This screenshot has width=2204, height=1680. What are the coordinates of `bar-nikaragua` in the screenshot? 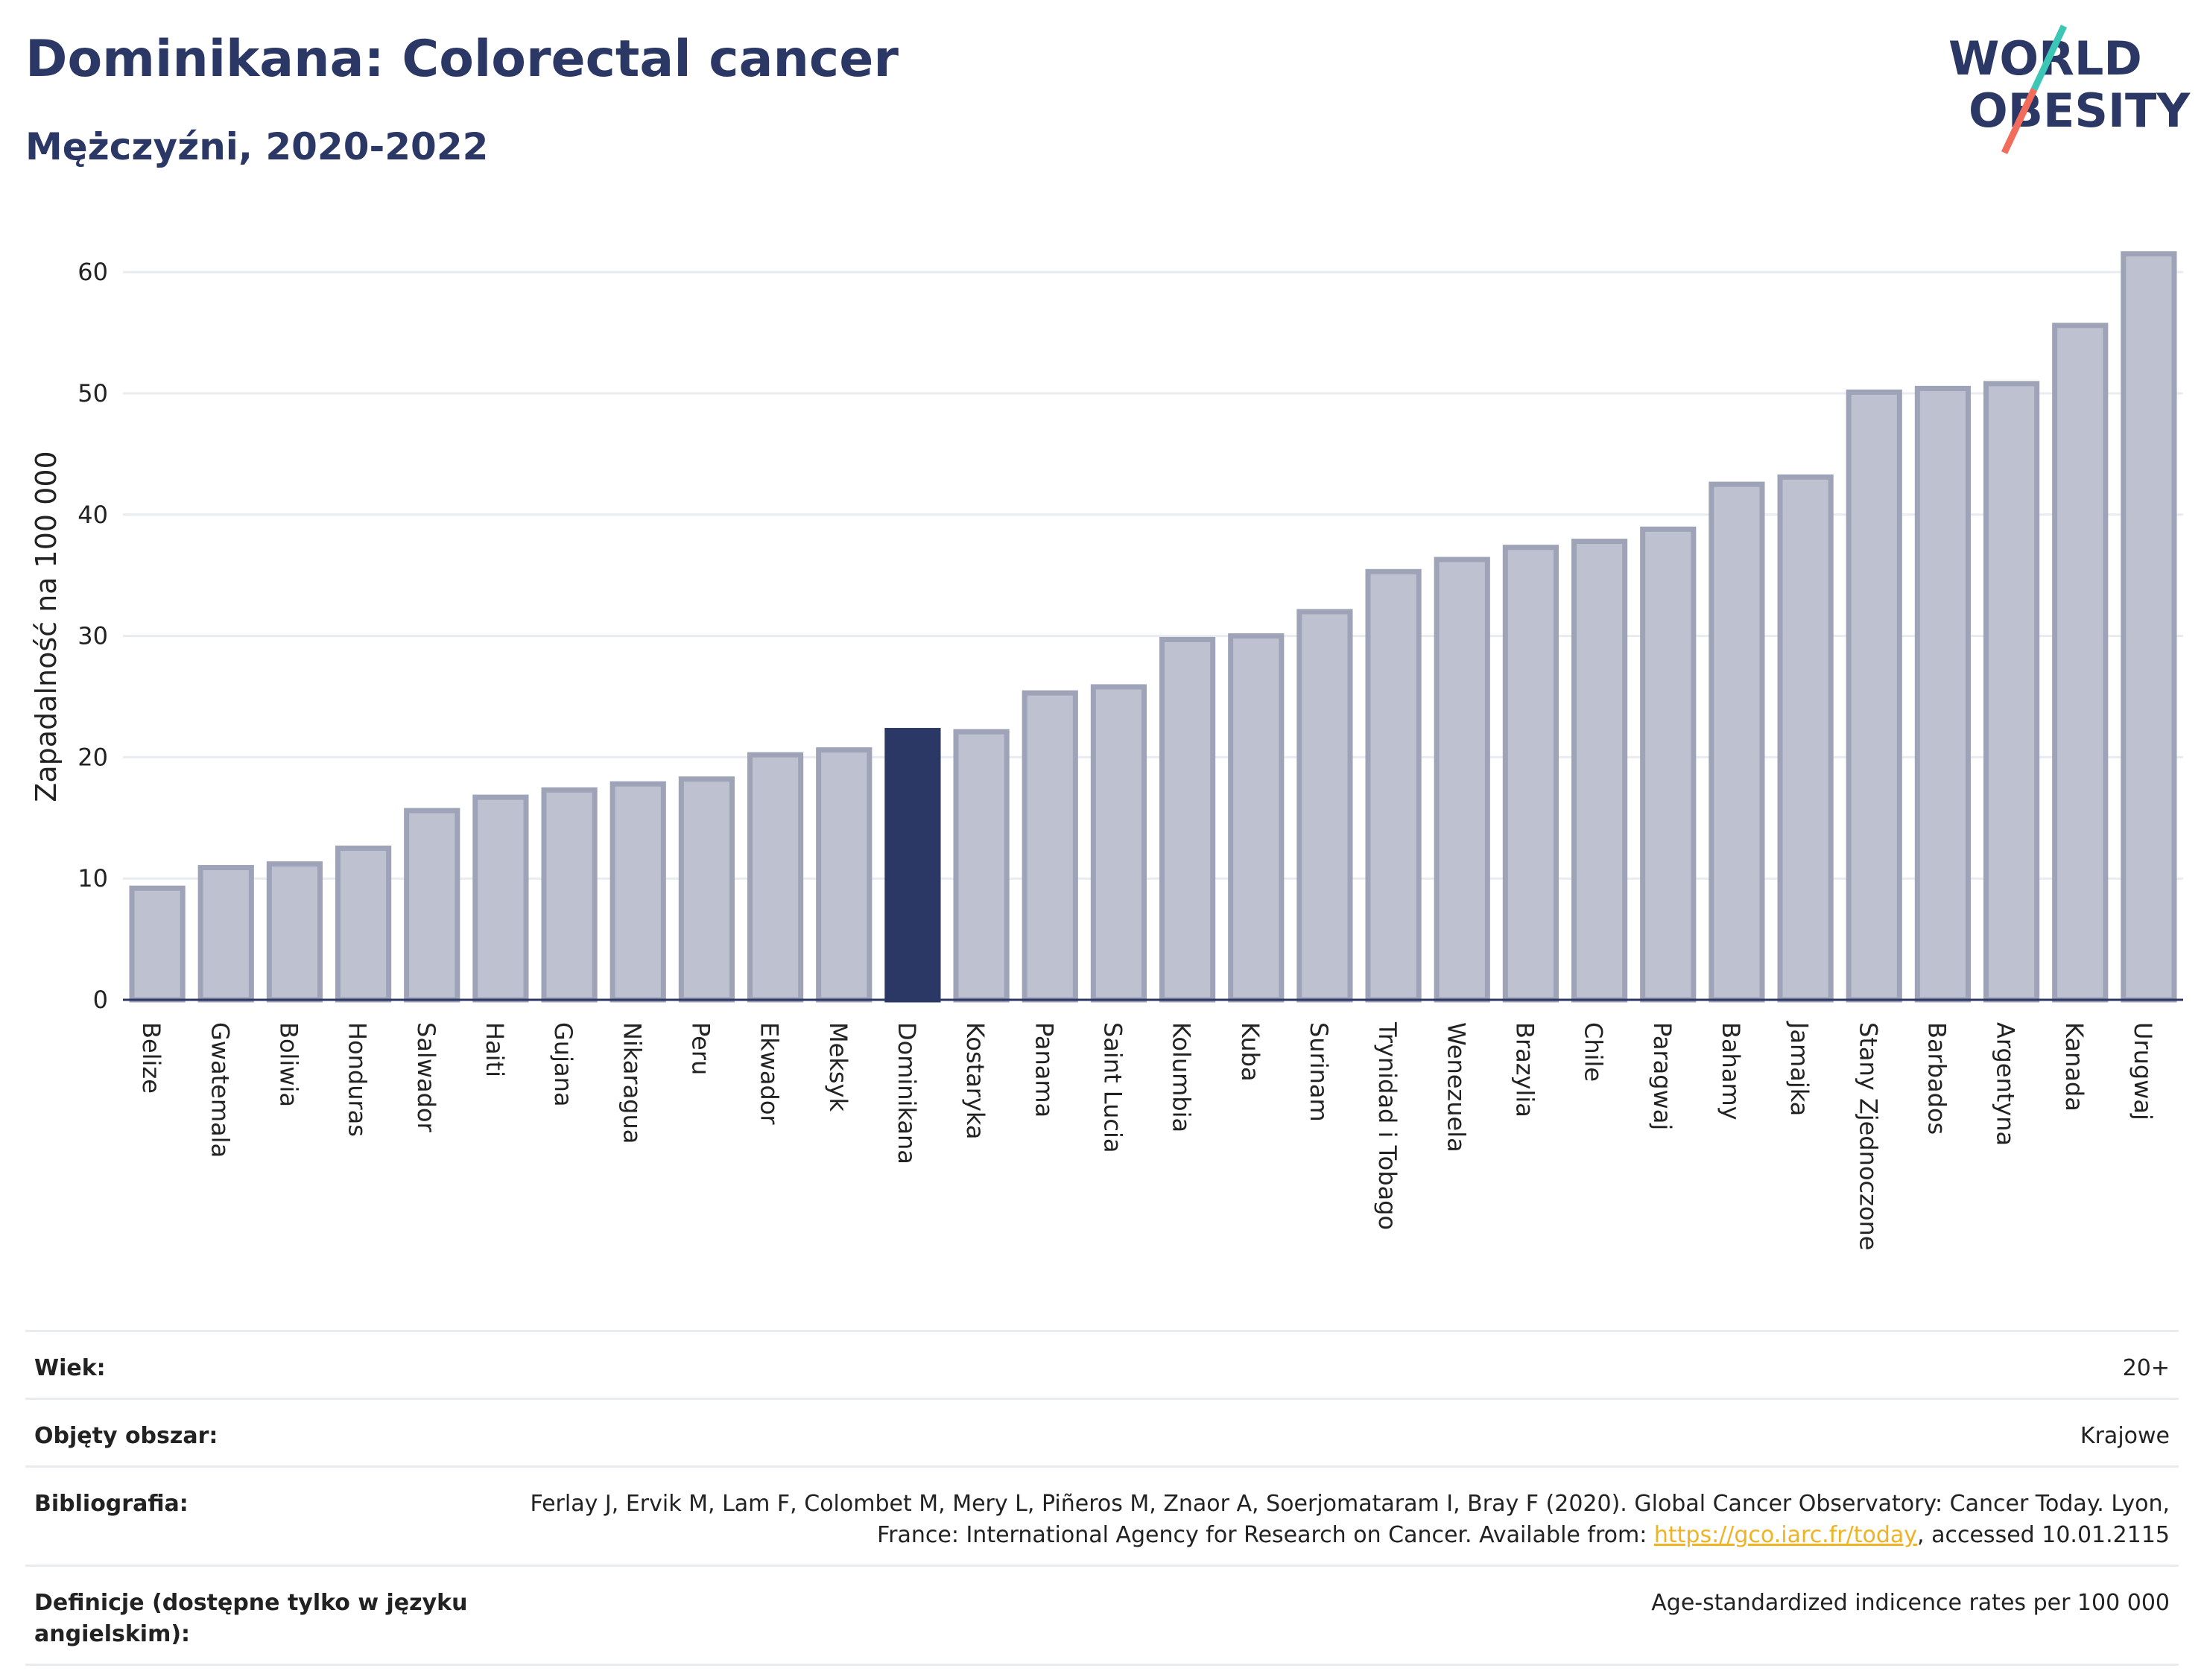 It's located at (637, 892).